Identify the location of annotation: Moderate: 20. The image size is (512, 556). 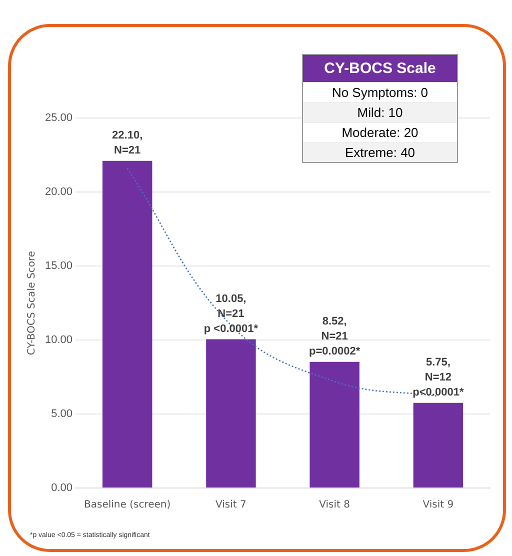
(380, 132).